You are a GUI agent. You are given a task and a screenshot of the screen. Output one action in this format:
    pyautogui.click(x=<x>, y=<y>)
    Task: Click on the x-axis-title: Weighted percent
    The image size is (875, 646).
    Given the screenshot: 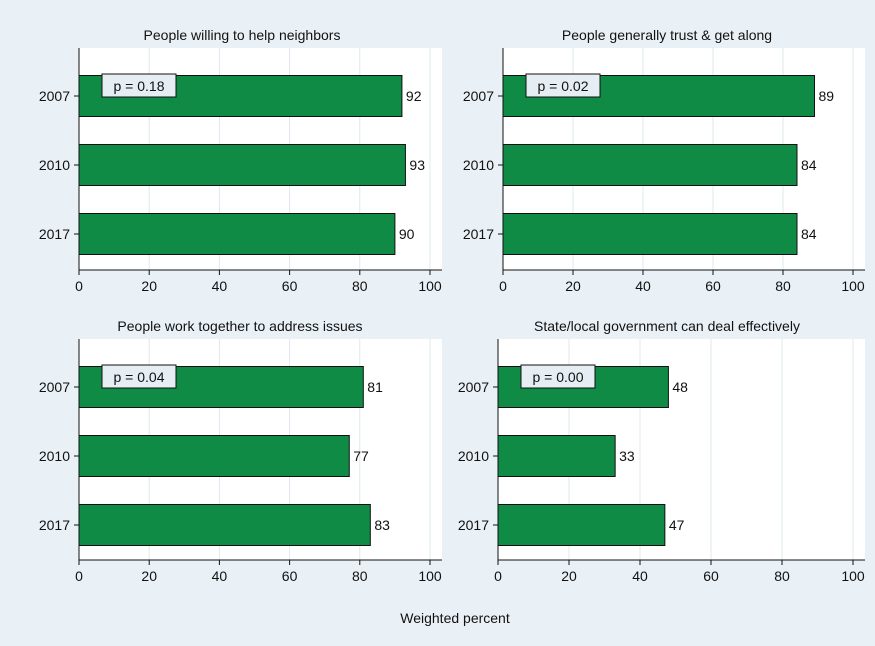 What is the action you would take?
    pyautogui.click(x=455, y=618)
    